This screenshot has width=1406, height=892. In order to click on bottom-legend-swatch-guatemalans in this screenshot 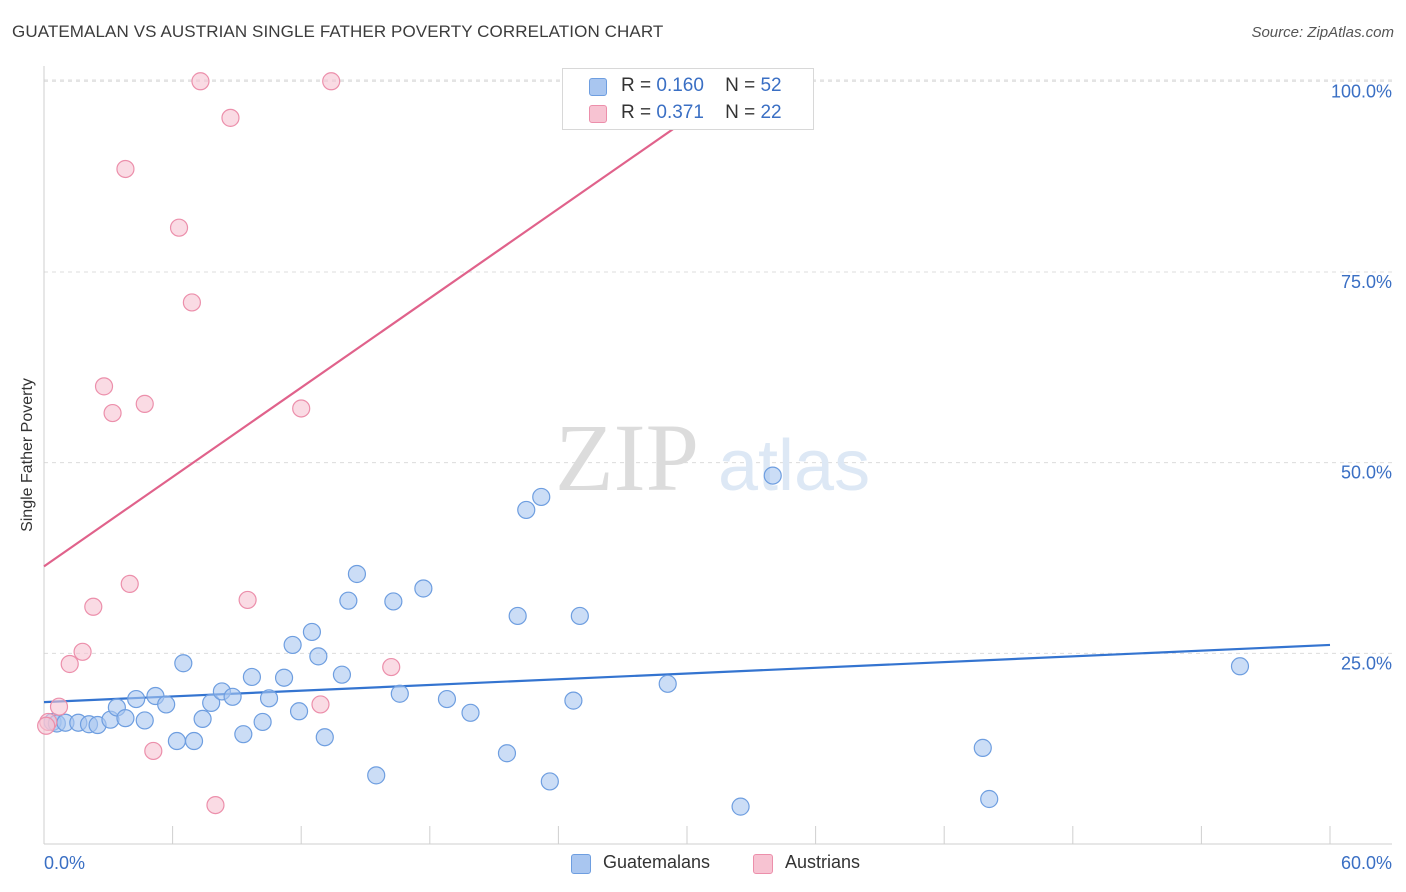, I will do `click(581, 864)`.